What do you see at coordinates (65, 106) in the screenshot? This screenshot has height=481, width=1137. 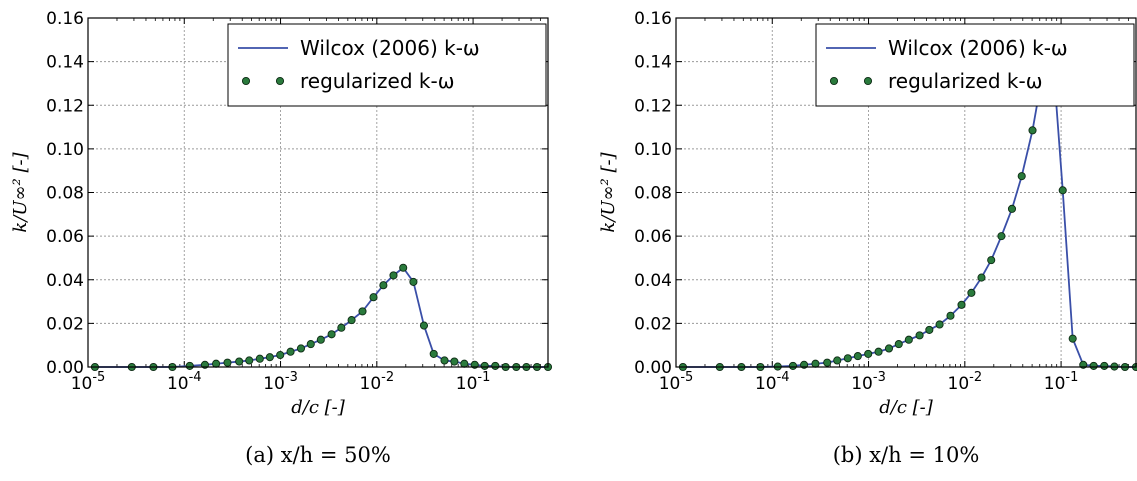 I see `y-tick-label: 0.12` at bounding box center [65, 106].